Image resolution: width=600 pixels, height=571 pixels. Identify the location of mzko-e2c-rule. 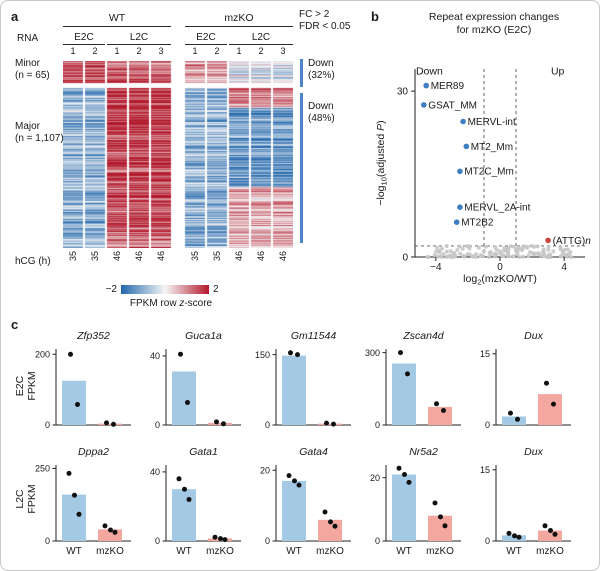
(206, 44).